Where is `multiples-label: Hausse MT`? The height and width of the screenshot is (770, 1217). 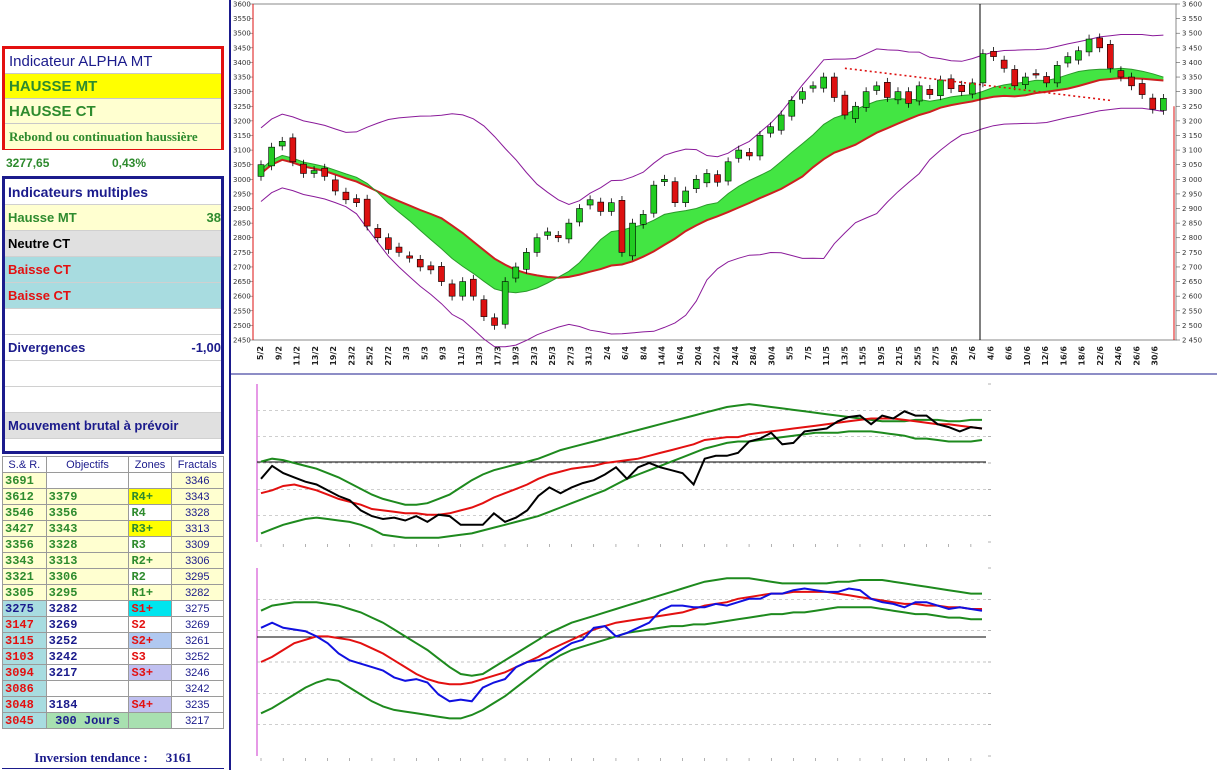 multiples-label: Hausse MT is located at coordinates (42, 217).